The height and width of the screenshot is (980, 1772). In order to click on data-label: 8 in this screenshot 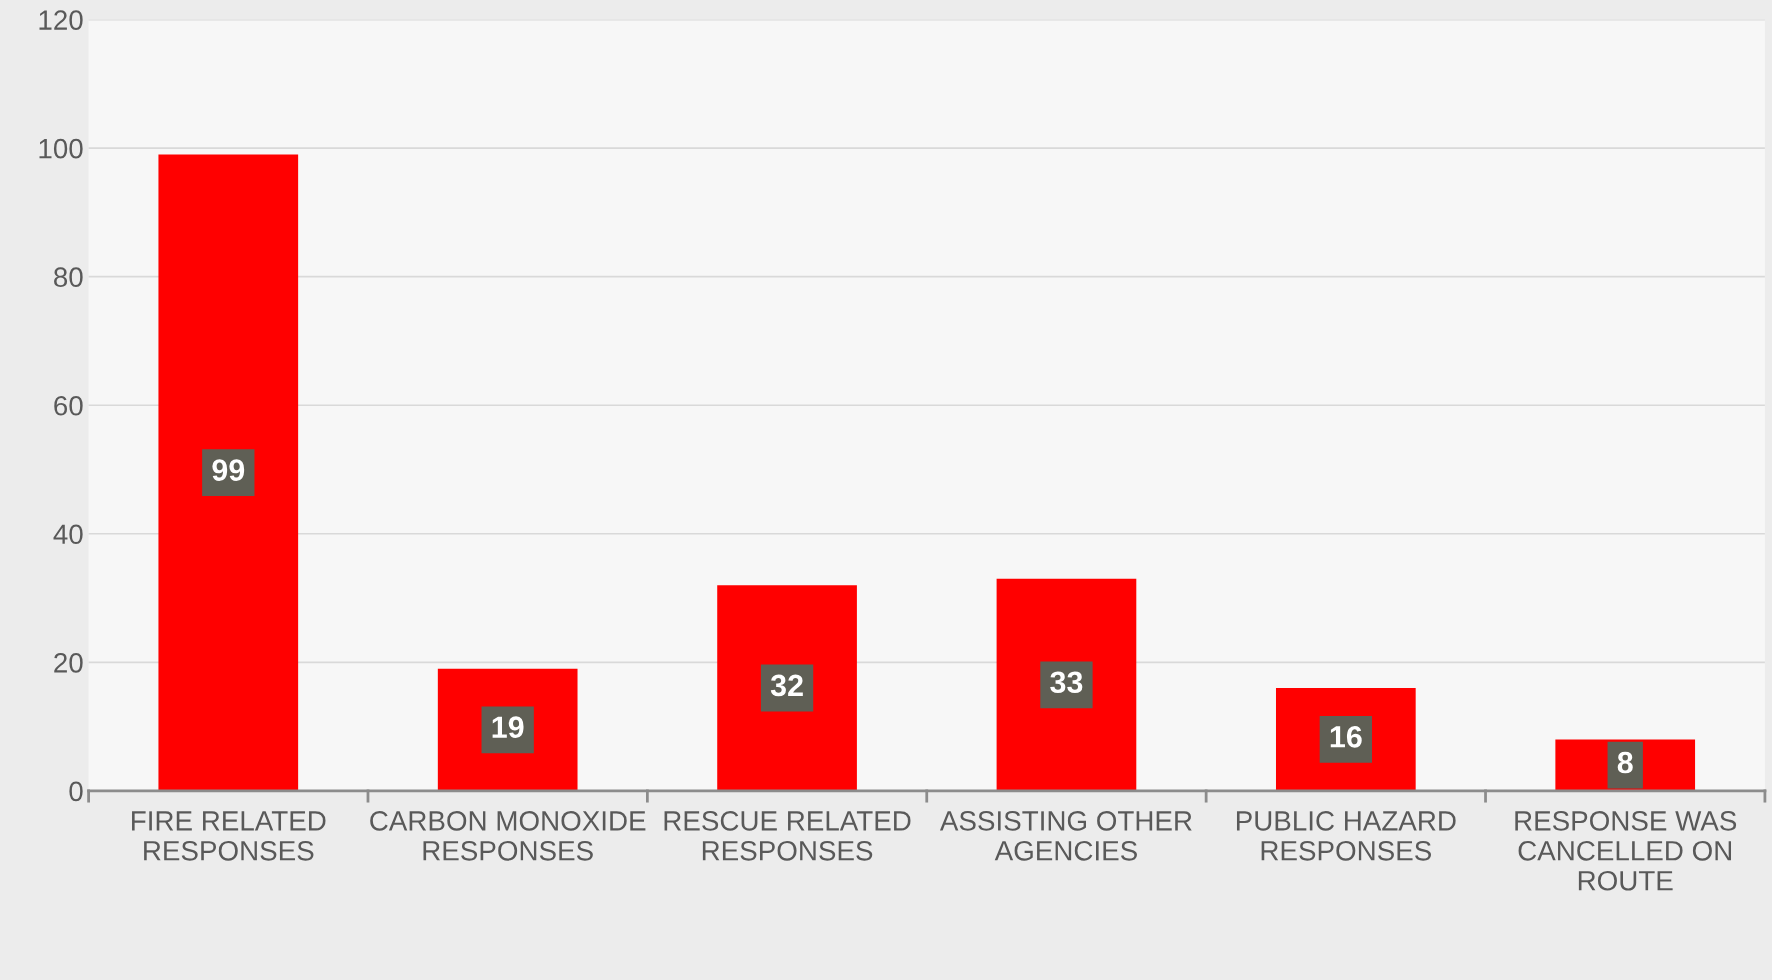, I will do `click(1625, 762)`.